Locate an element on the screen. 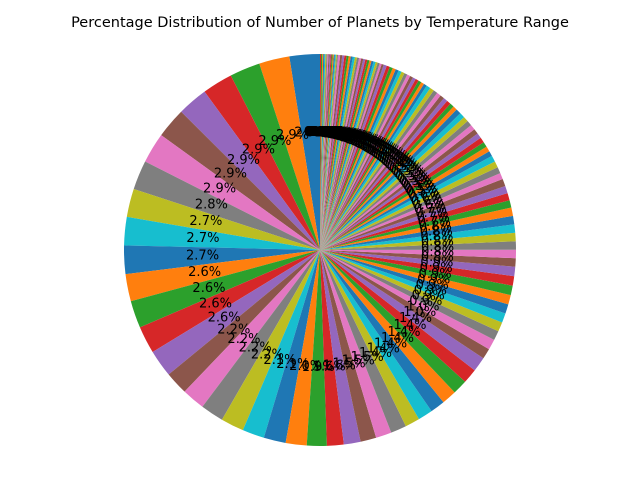 Image resolution: width=640 pixels, height=480 pixels. slice-percent-label: 0.7% is located at coordinates (434, 222).